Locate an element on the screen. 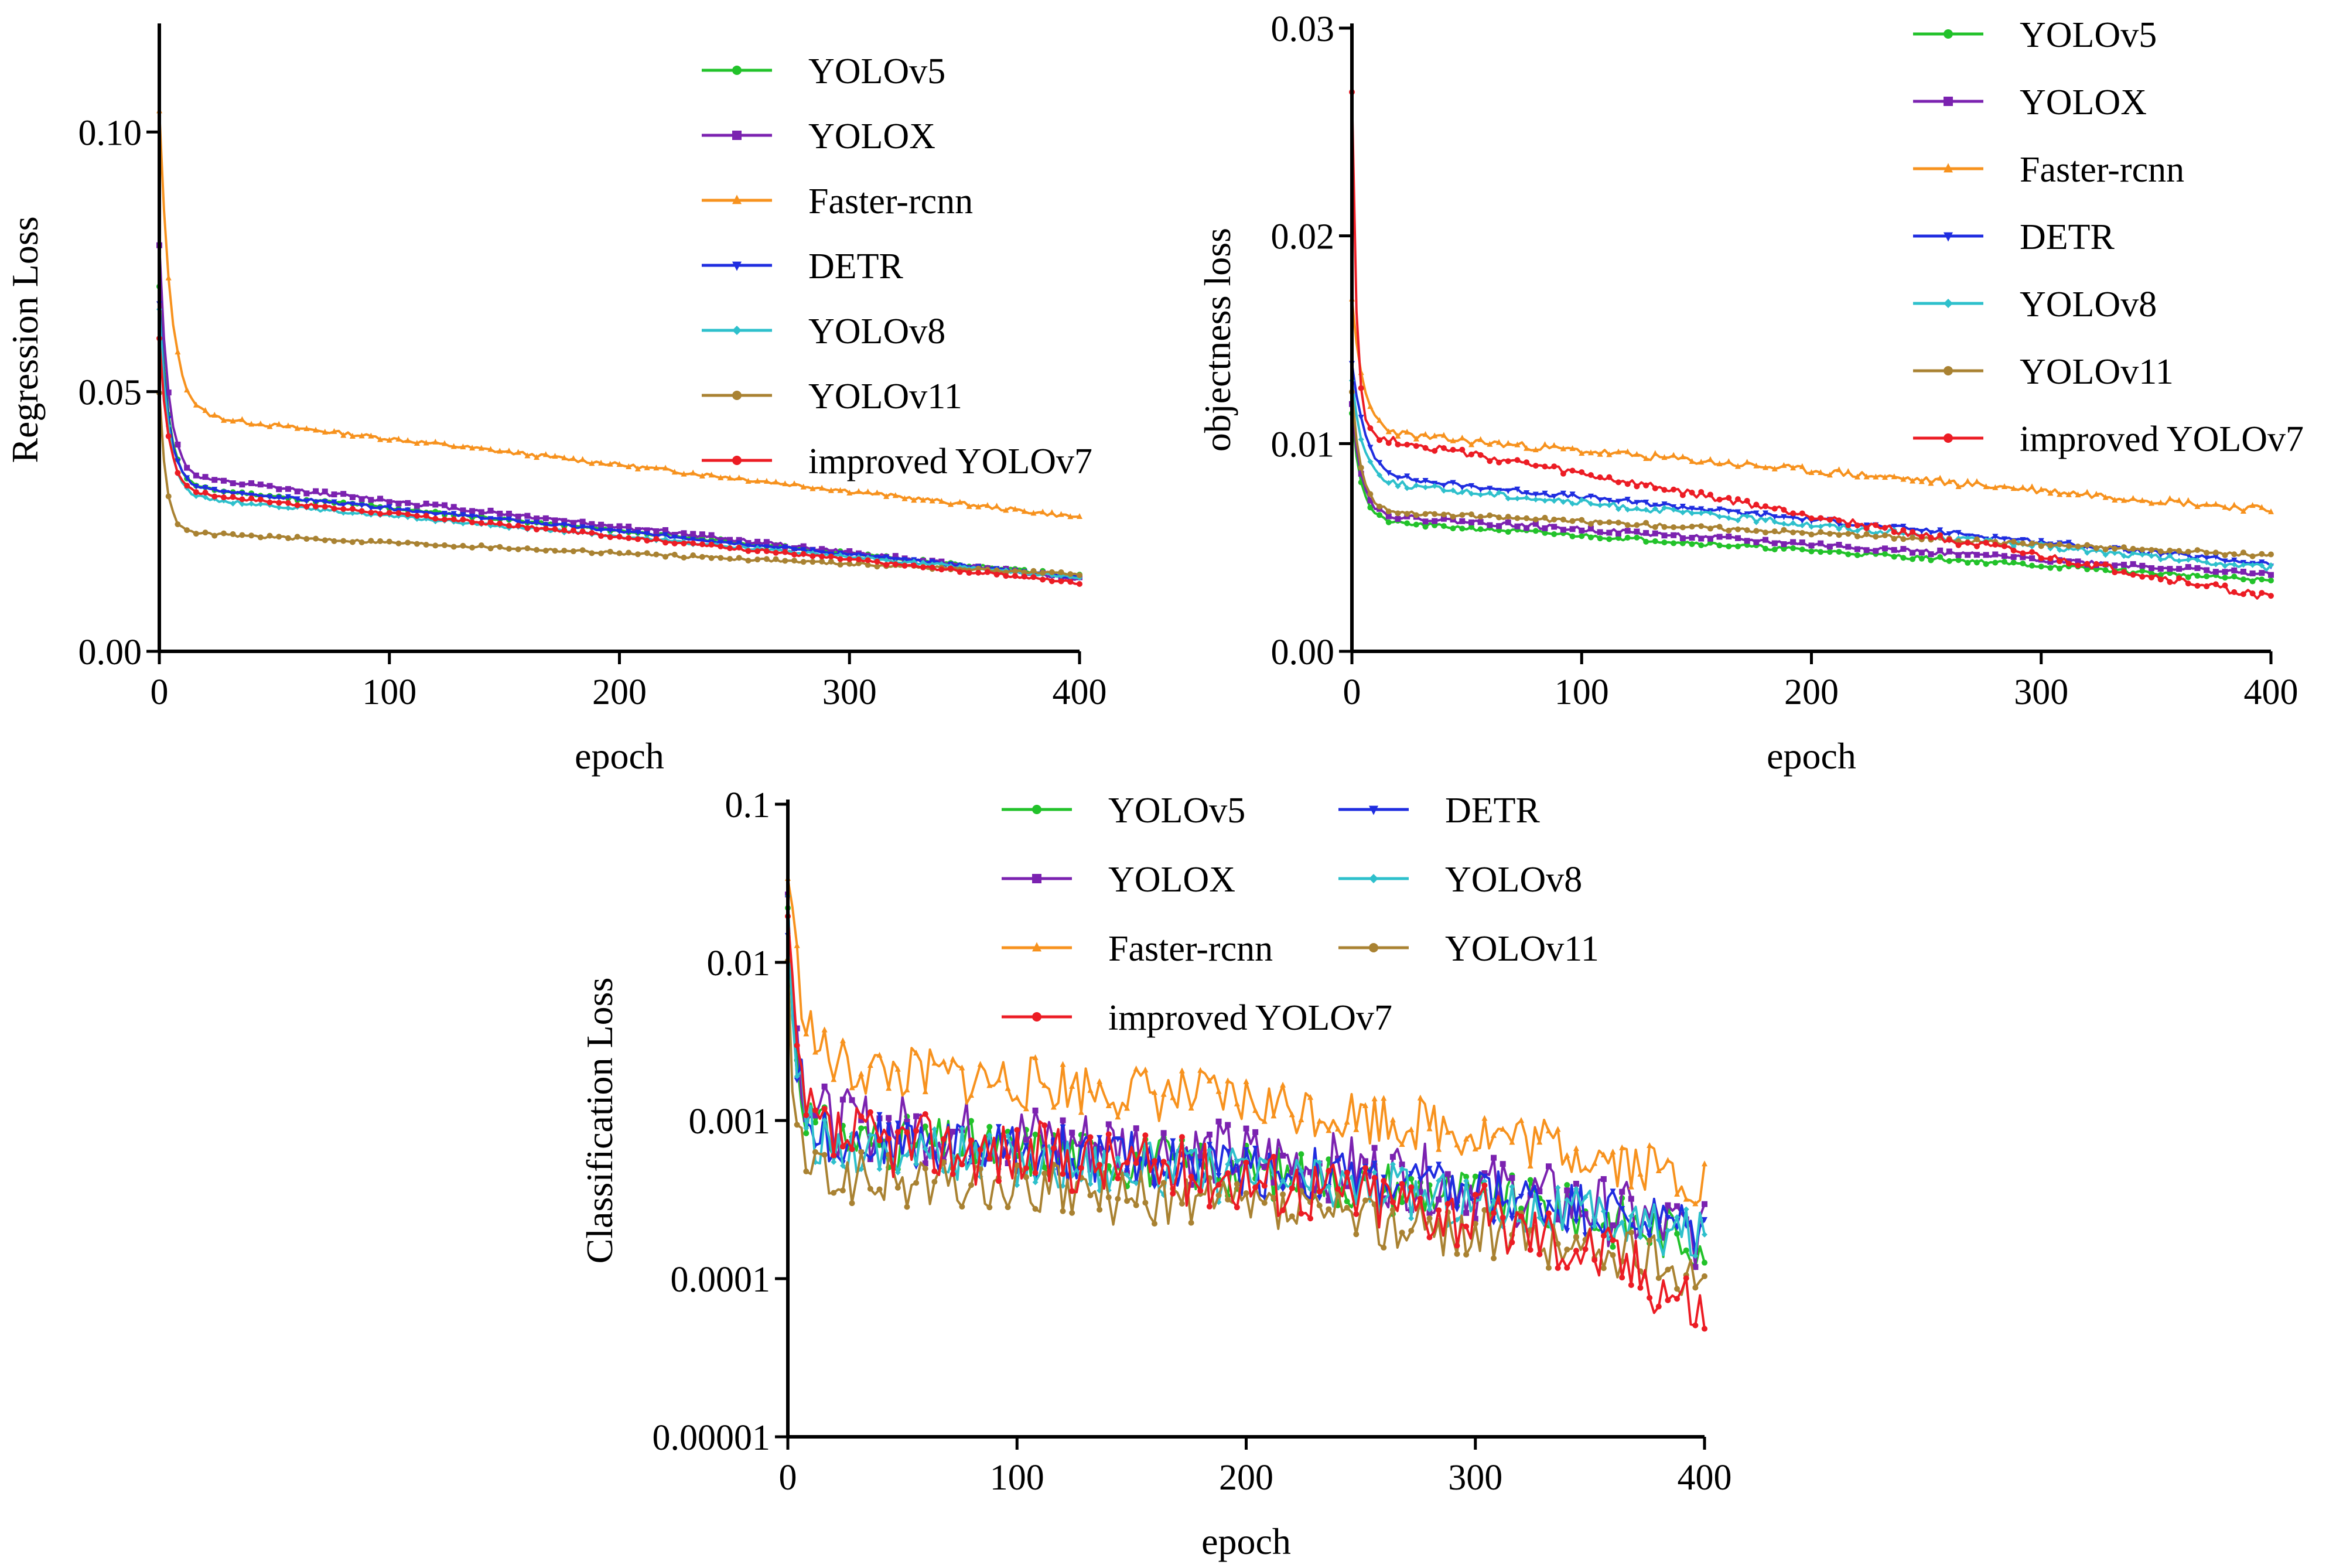  classification-legend-item-yolov5: YOLOv5 is located at coordinates (1123, 811).